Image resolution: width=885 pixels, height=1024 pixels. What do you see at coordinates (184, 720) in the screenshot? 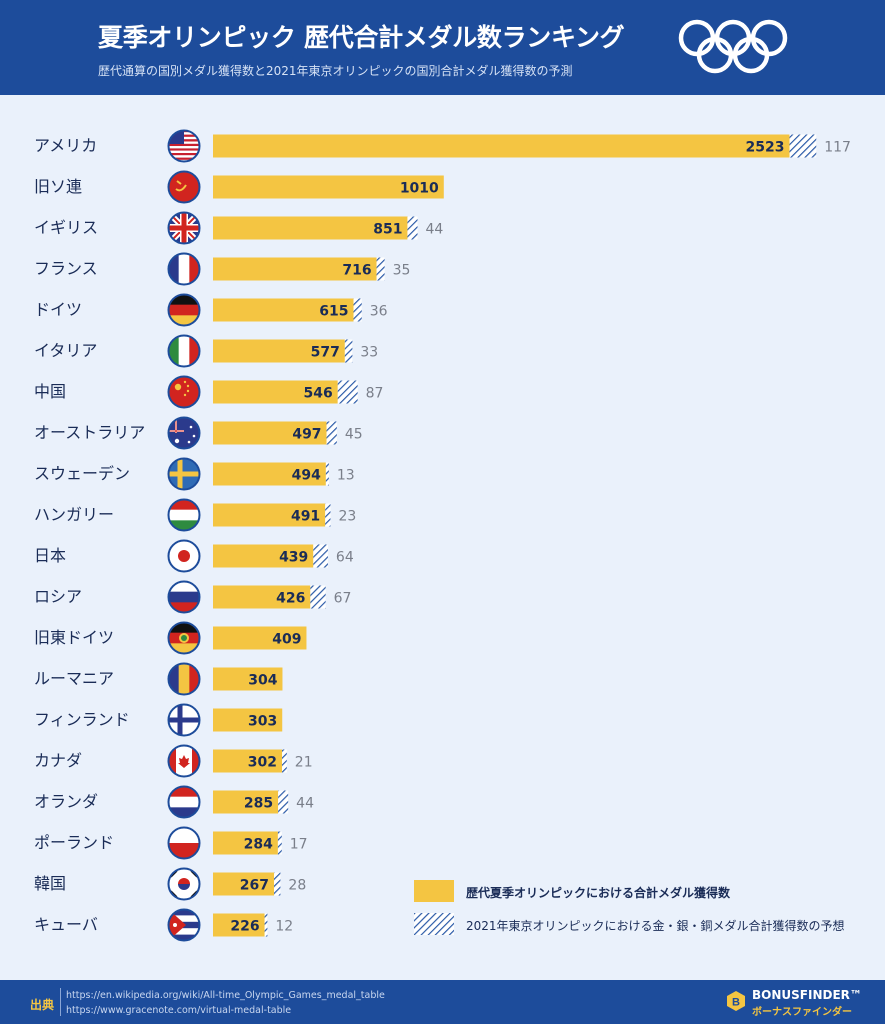
I see `flag-finland-icon` at bounding box center [184, 720].